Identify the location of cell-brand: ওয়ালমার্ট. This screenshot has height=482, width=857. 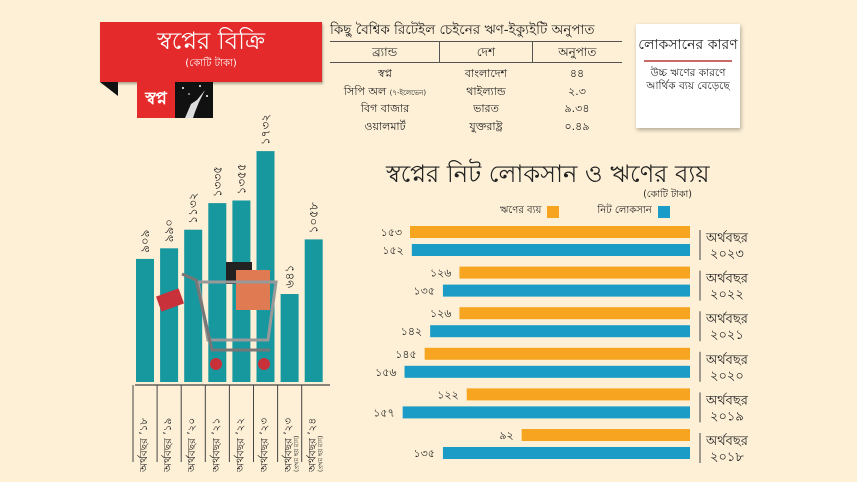
(385, 128).